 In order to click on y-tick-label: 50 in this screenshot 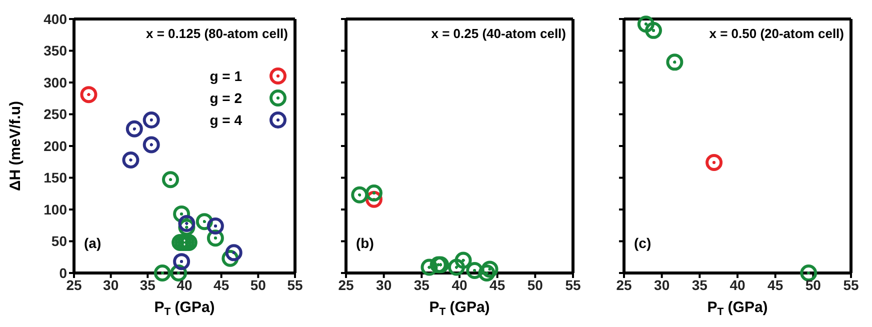, I will do `click(59, 241)`.